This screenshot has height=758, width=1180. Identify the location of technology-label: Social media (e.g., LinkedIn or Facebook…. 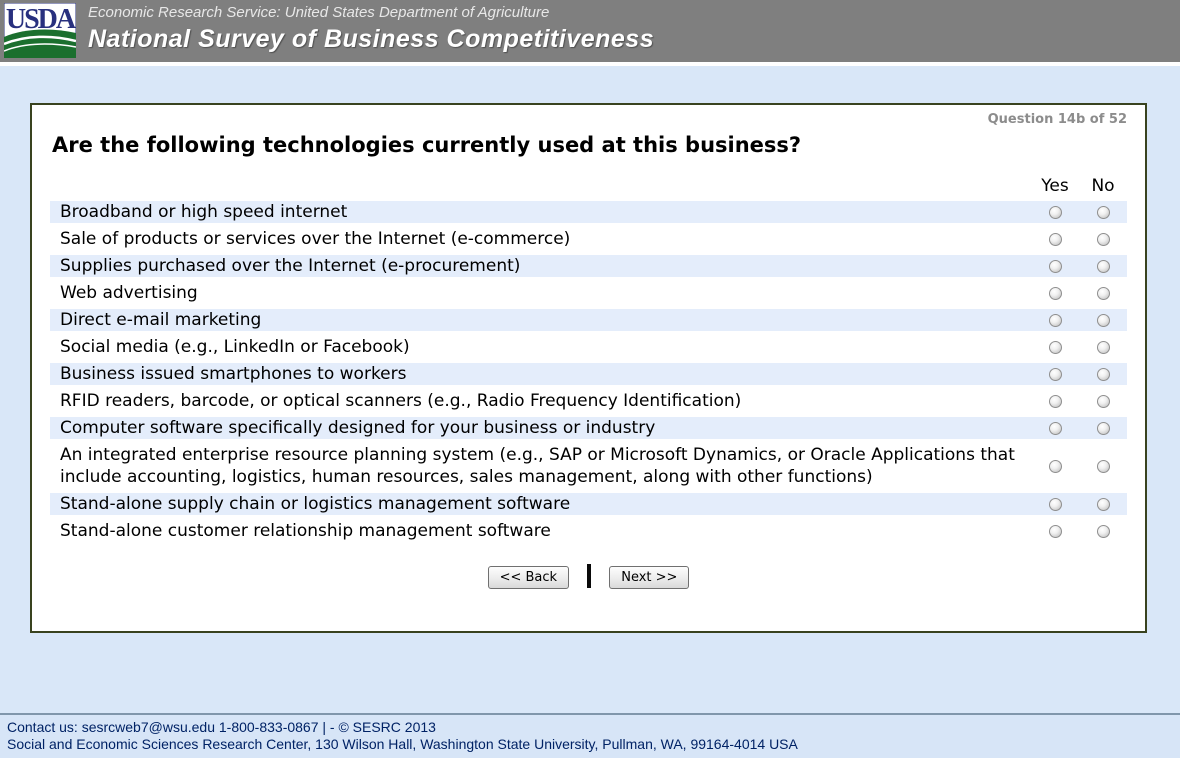
(235, 347).